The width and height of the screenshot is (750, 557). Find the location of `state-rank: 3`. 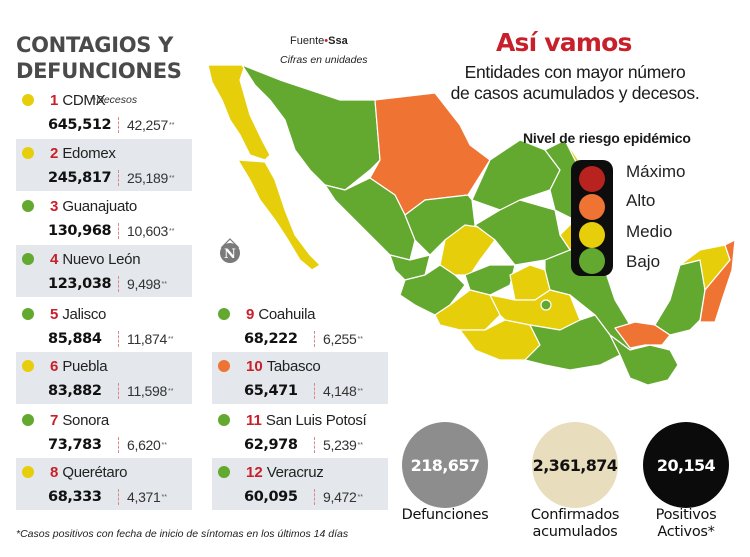

state-rank: 3 is located at coordinates (54, 206).